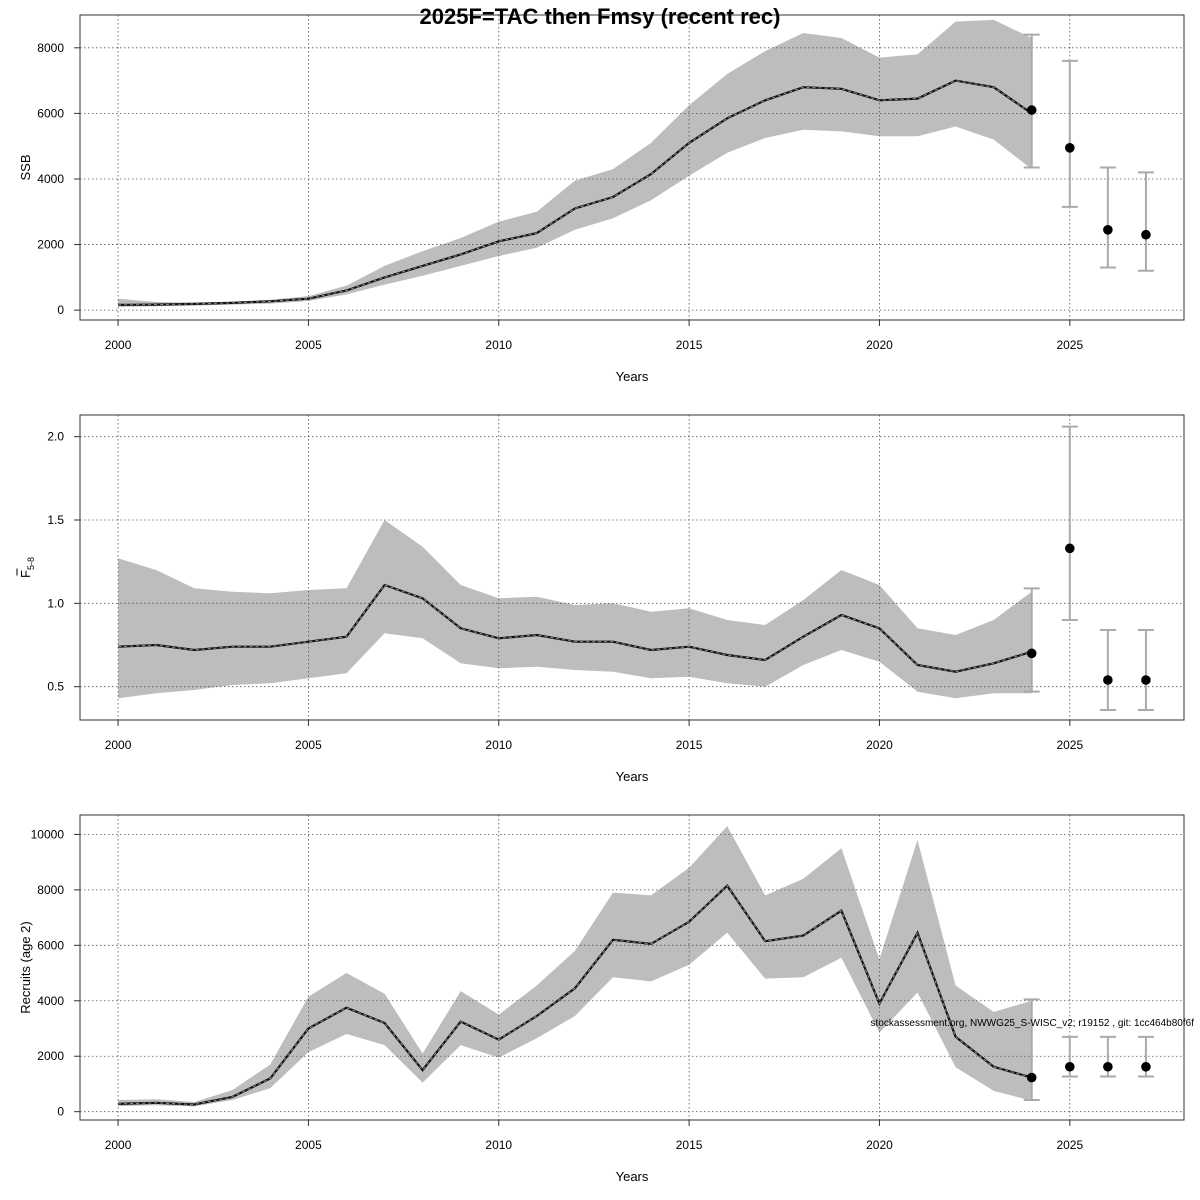 The image size is (1200, 1200). Describe the element at coordinates (55, 520) in the screenshot. I see `y-tick-label: 1.5` at that location.